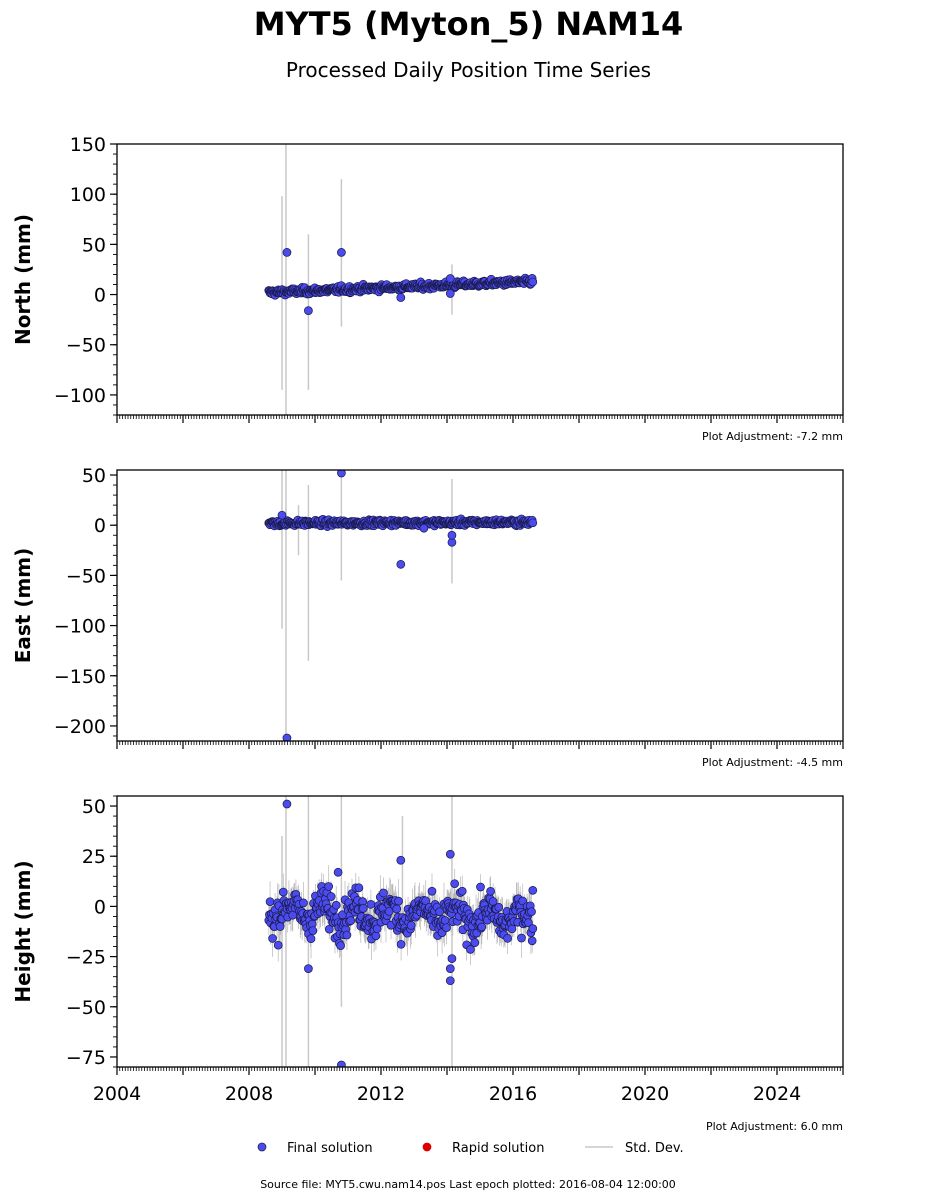  I want to click on y-tick-label: −25, so click(86, 958).